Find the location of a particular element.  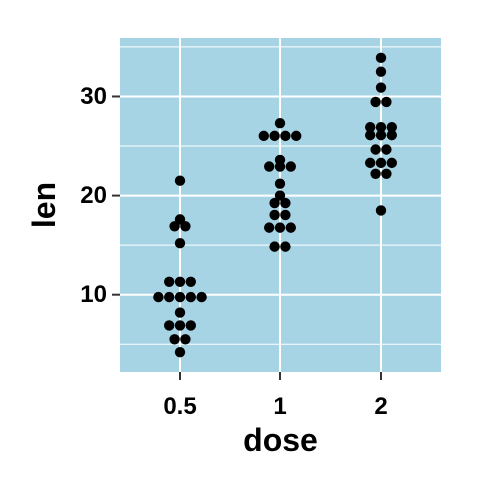

y-tick-label: 10 is located at coordinates (93, 294).